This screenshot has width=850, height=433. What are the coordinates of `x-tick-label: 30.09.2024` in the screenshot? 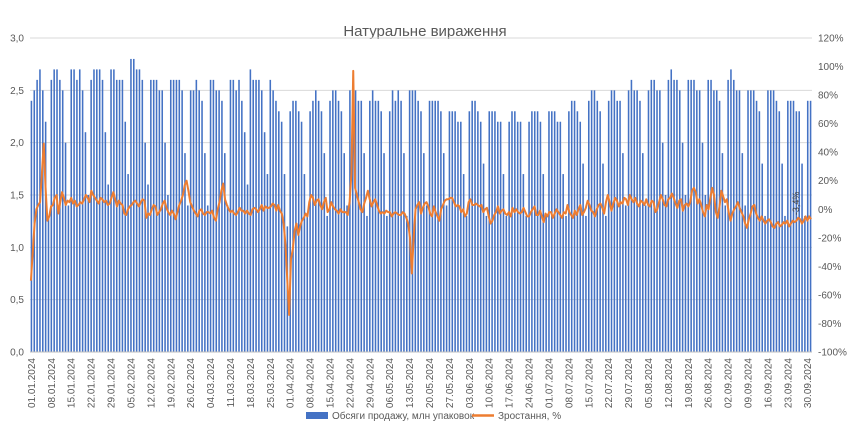 It's located at (808, 383).